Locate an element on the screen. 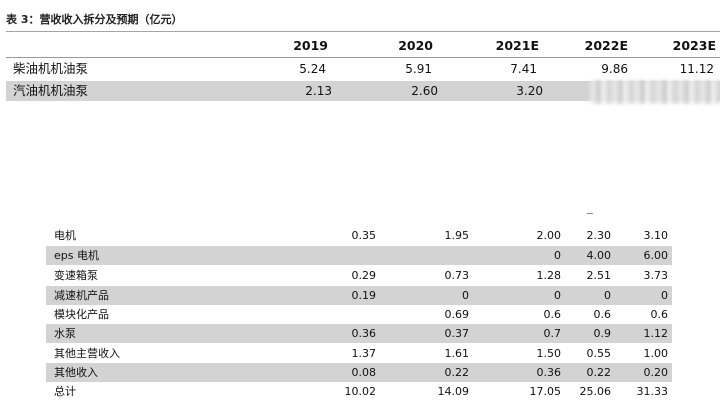 The width and height of the screenshot is (720, 401). cell: 2.51 is located at coordinates (599, 275).